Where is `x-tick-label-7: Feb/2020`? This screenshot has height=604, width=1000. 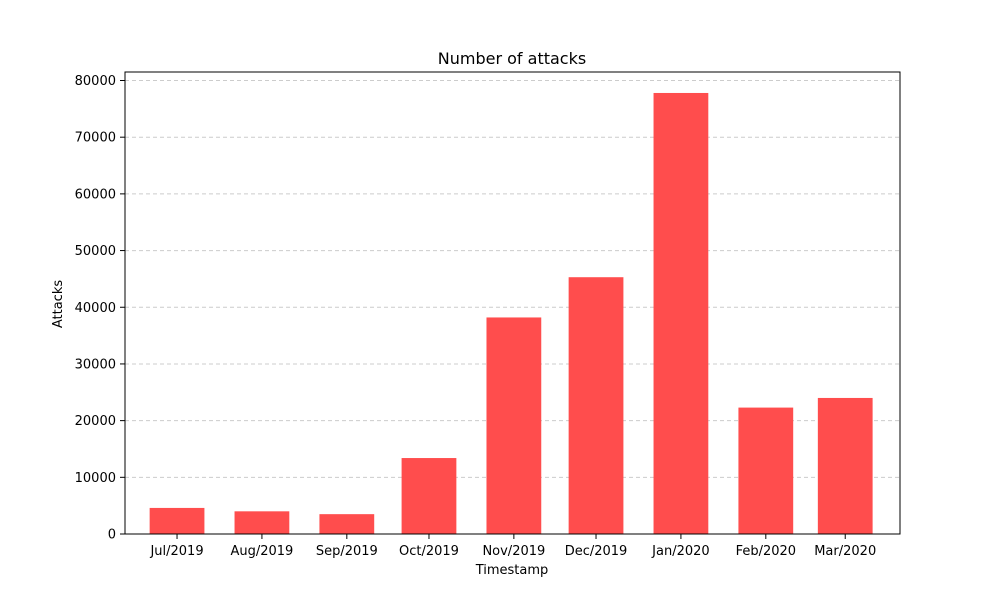 x-tick-label-7: Feb/2020 is located at coordinates (766, 551).